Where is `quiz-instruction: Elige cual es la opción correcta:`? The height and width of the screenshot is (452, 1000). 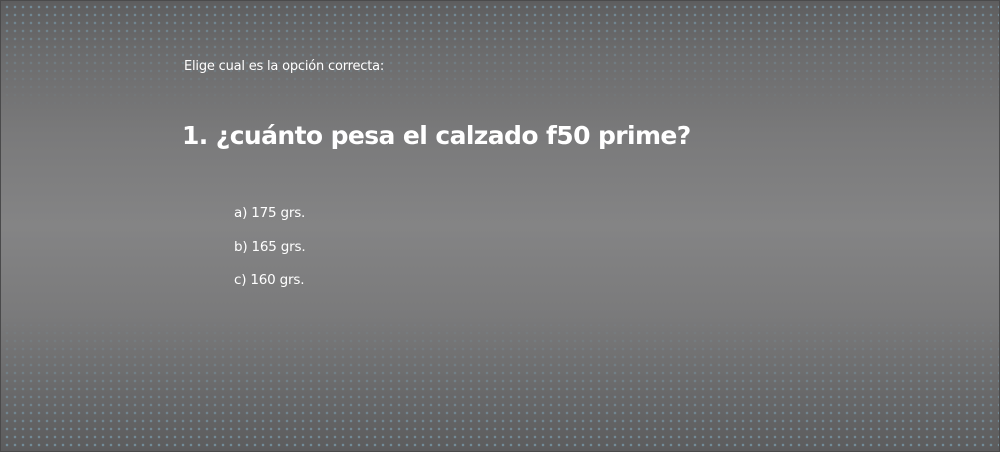
quiz-instruction: Elige cual es la opción correcta: is located at coordinates (284, 66).